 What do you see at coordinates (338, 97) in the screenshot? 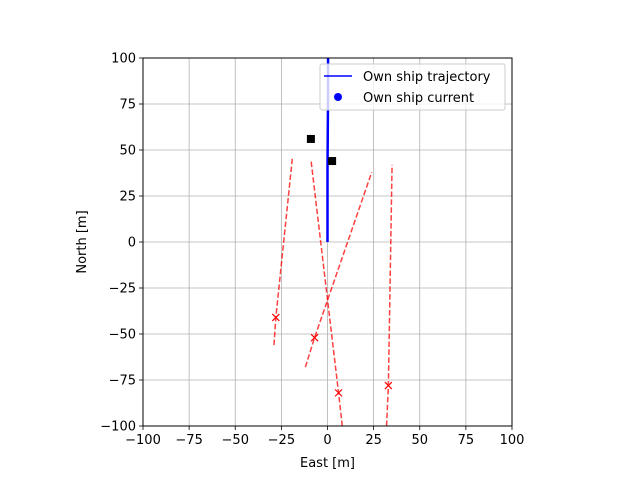
I see `legend-circle-swatch` at bounding box center [338, 97].